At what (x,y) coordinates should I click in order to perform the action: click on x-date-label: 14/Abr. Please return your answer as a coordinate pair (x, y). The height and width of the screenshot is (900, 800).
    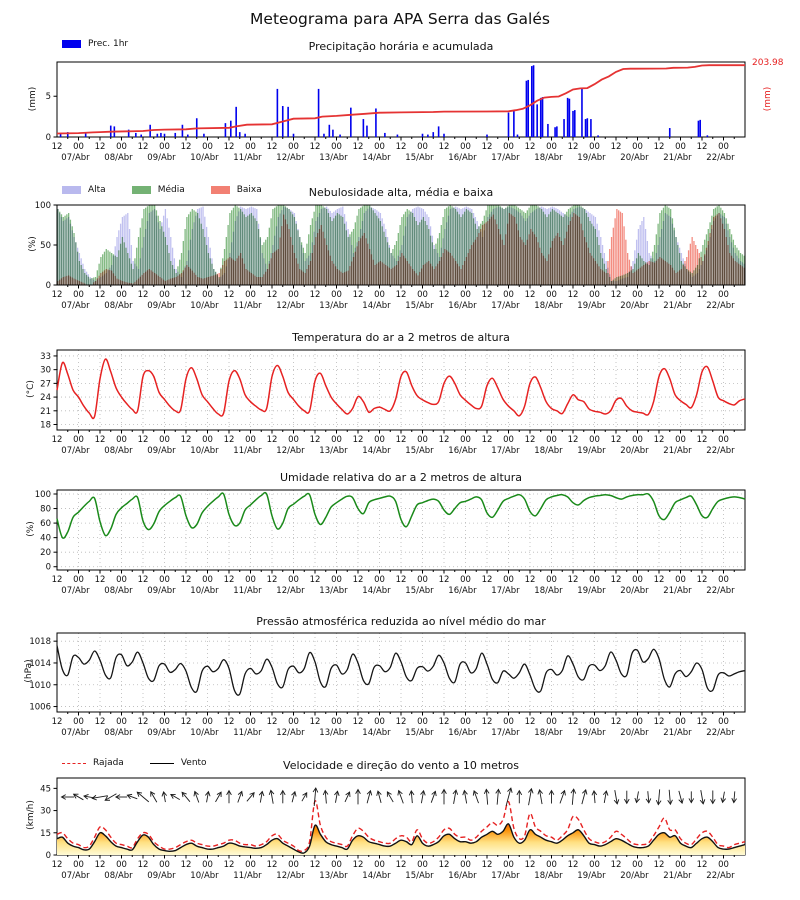
    Looking at the image, I should click on (376, 591).